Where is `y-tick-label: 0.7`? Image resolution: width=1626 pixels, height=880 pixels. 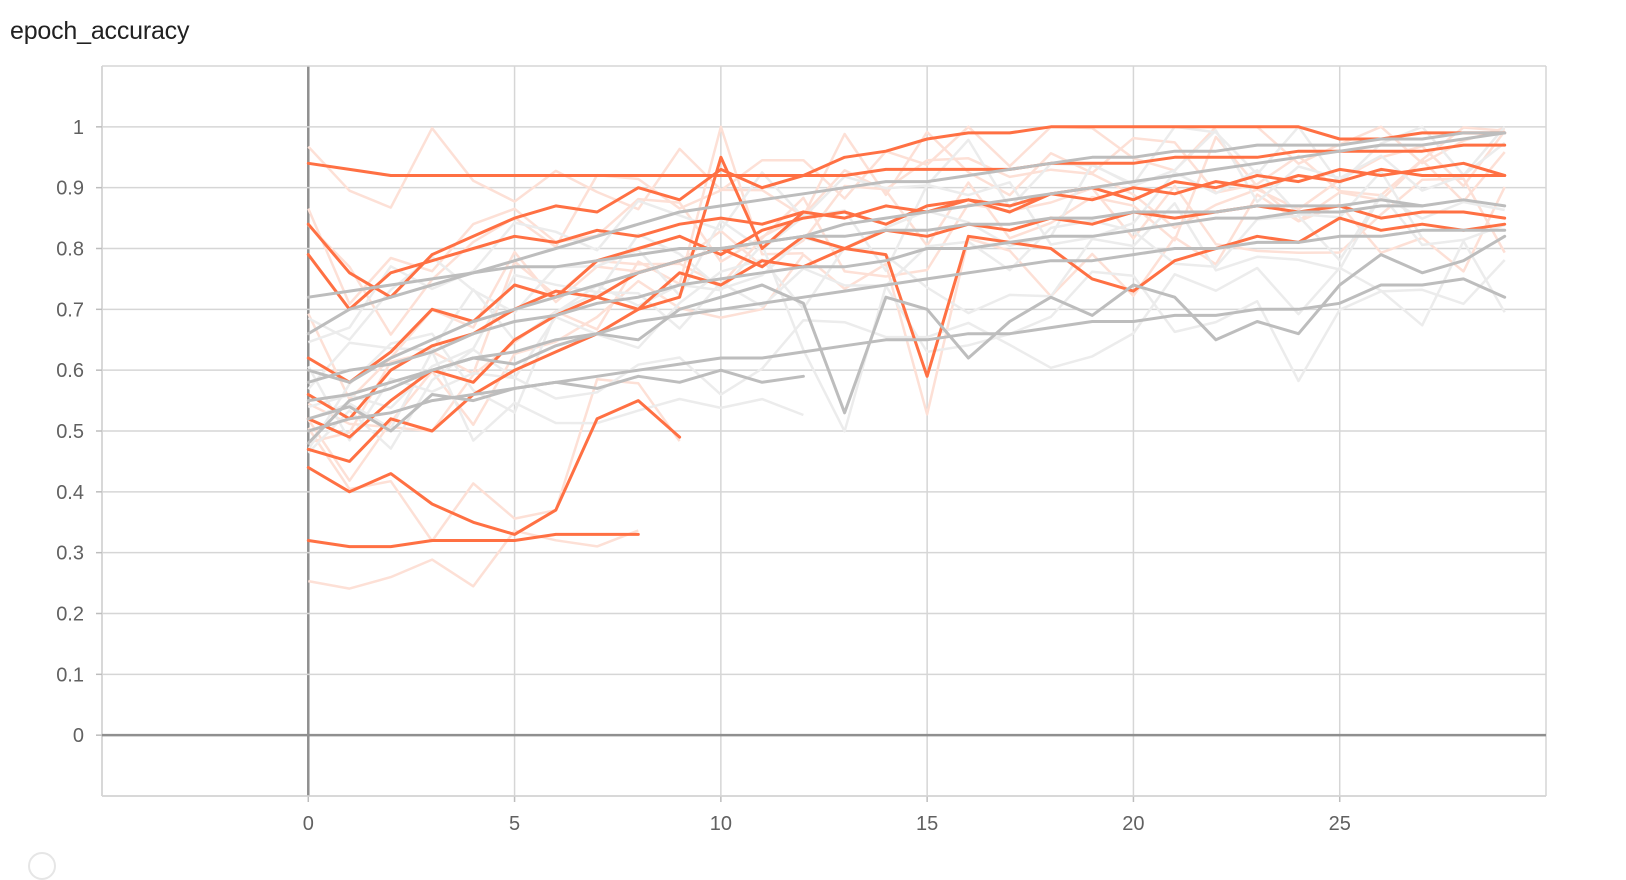
y-tick-label: 0.7 is located at coordinates (70, 310).